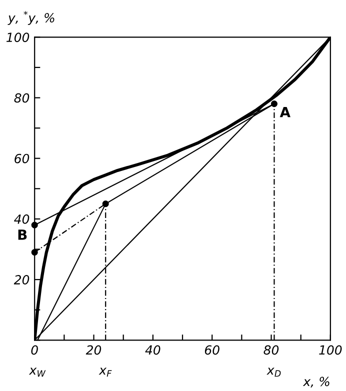 This screenshot has height=391, width=346. Describe the element at coordinates (18, 37) in the screenshot. I see `y-tick-label: 100` at that location.